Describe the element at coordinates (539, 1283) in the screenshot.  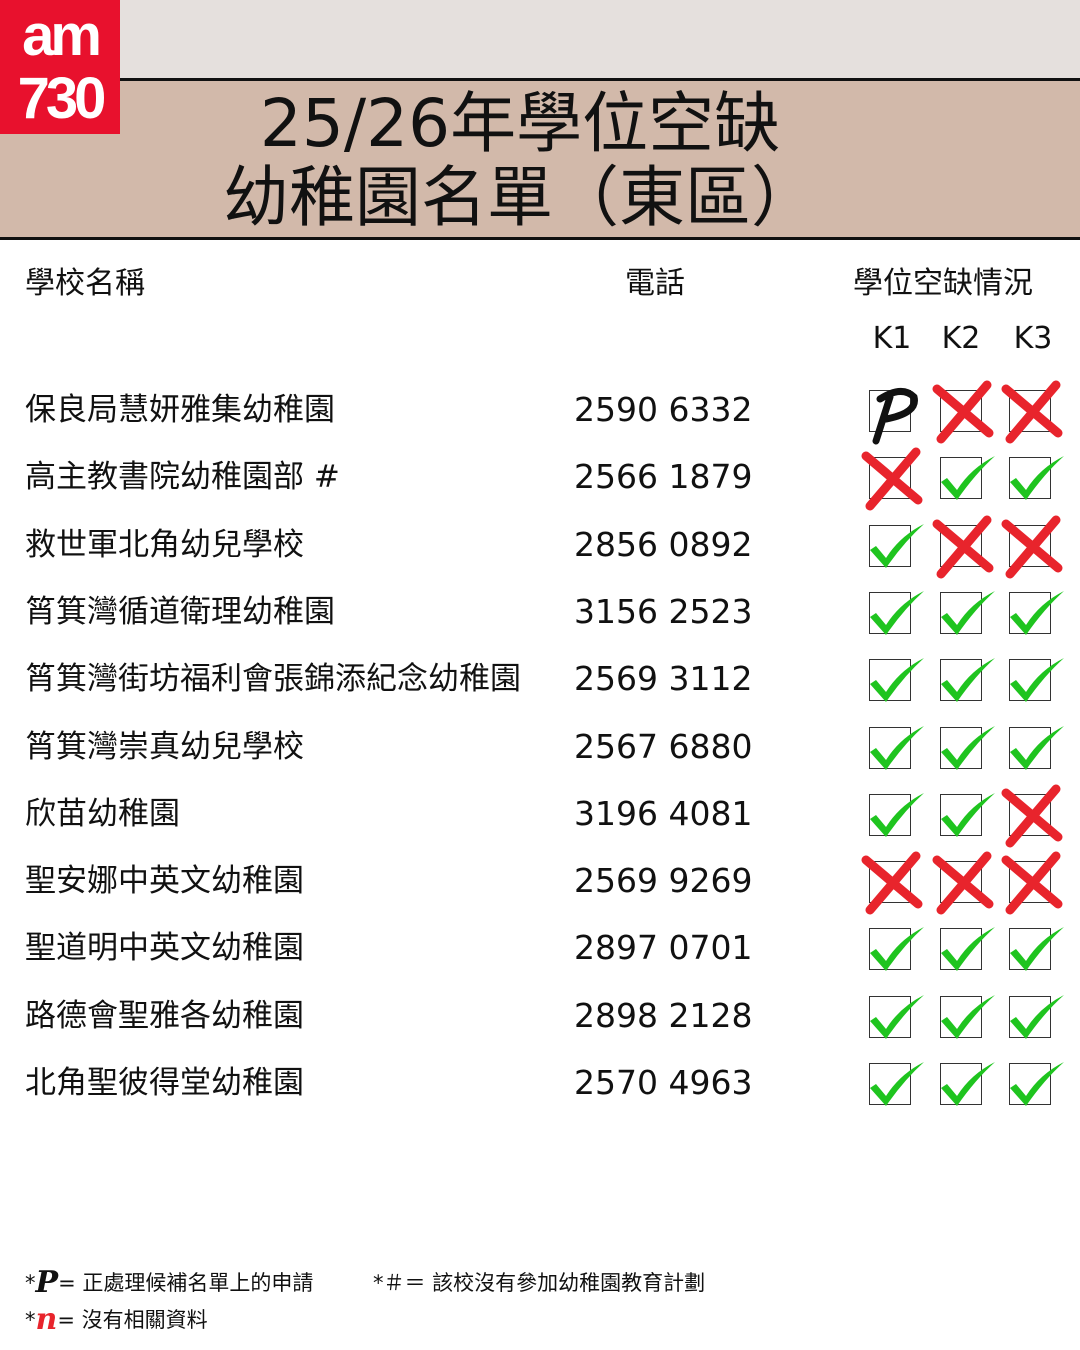
I see `legend-hash: *＃＝ 該校沒有參加幼稚園教育計劃` at that location.